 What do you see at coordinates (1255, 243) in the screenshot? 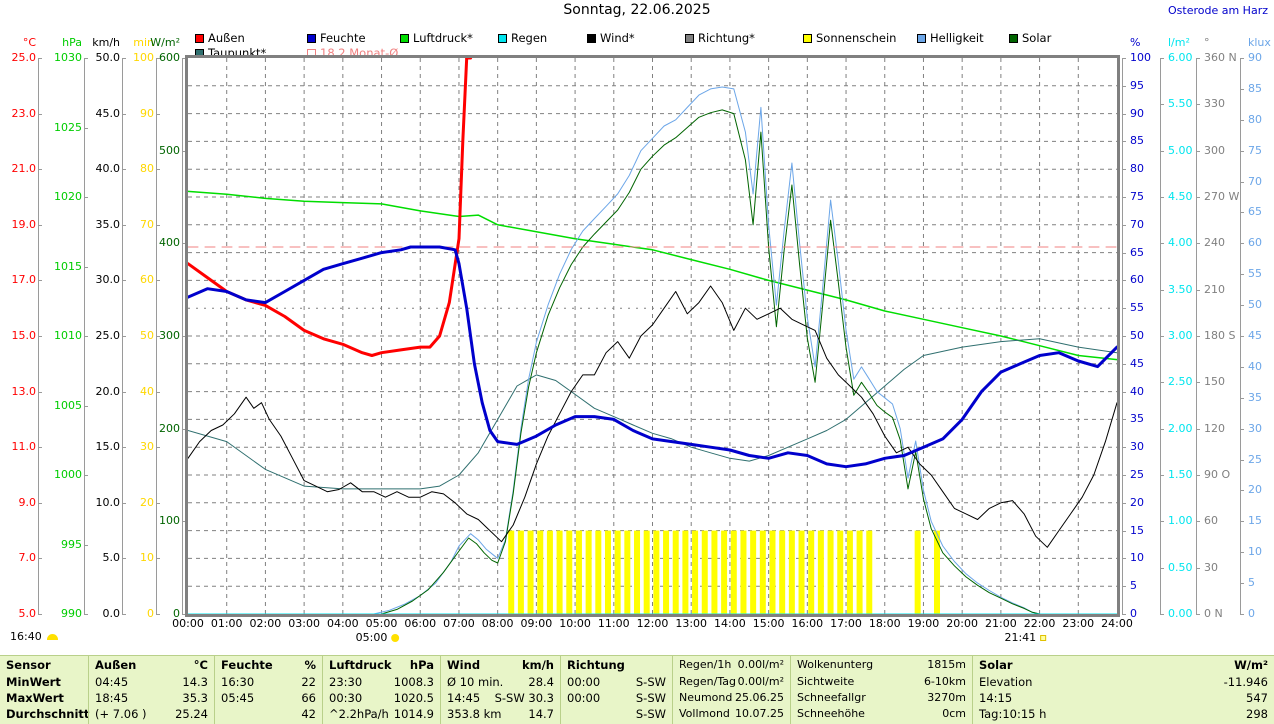
I see `axis-brightness-tick: 60` at bounding box center [1255, 243].